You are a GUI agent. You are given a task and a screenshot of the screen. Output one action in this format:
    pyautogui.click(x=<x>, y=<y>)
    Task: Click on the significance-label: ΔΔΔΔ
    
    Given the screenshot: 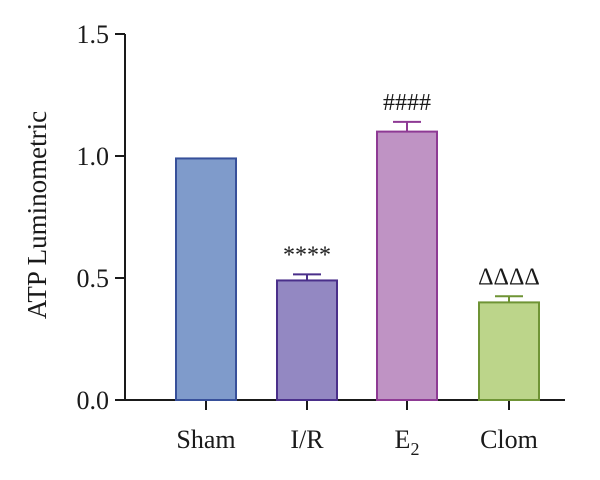 What is the action you would take?
    pyautogui.click(x=509, y=277)
    